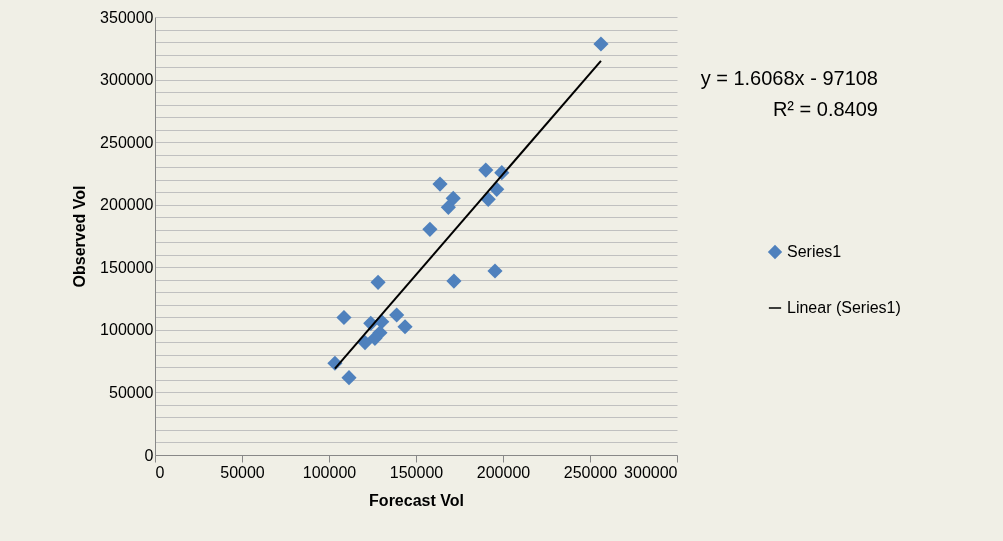 This screenshot has width=1003, height=541. I want to click on x-tick-label: 0, so click(160, 472).